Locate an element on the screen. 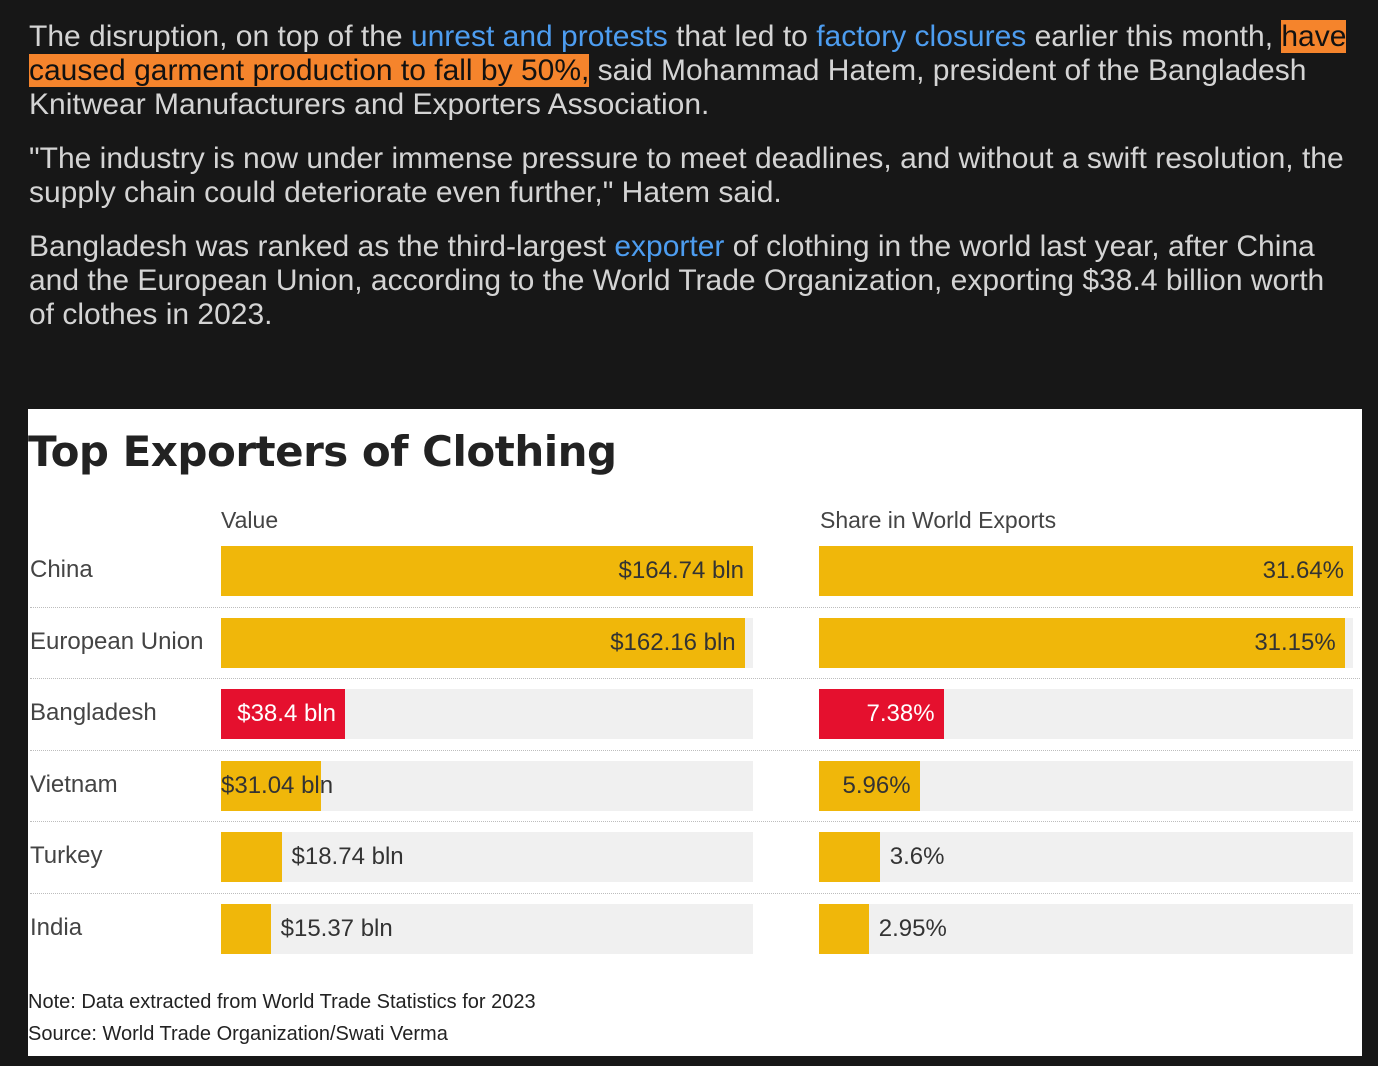 This screenshot has height=1066, width=1378. bar-share-bangladesh is located at coordinates (881, 714).